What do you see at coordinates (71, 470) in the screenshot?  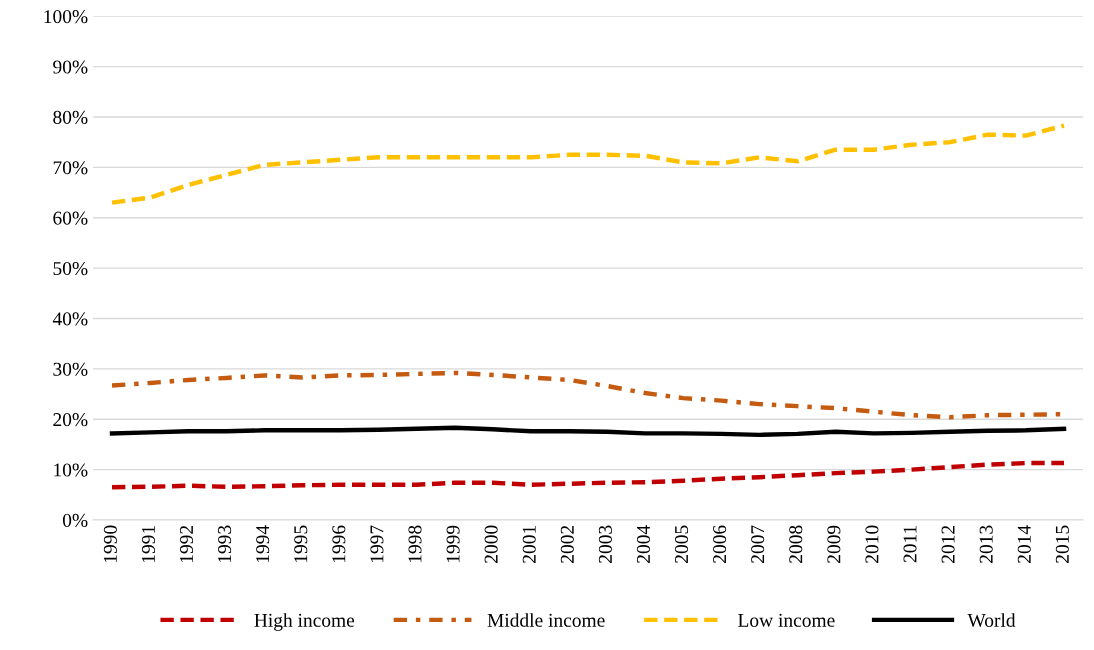 I see `y-tick-label: 10%` at bounding box center [71, 470].